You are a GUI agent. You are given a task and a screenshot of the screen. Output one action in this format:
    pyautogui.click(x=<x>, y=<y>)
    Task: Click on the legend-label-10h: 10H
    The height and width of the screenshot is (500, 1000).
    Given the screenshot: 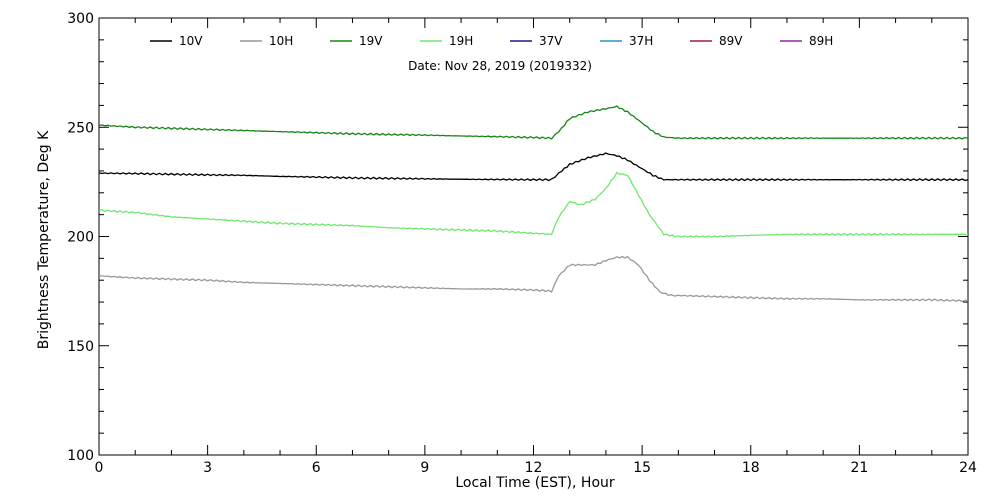 What is the action you would take?
    pyautogui.click(x=281, y=41)
    